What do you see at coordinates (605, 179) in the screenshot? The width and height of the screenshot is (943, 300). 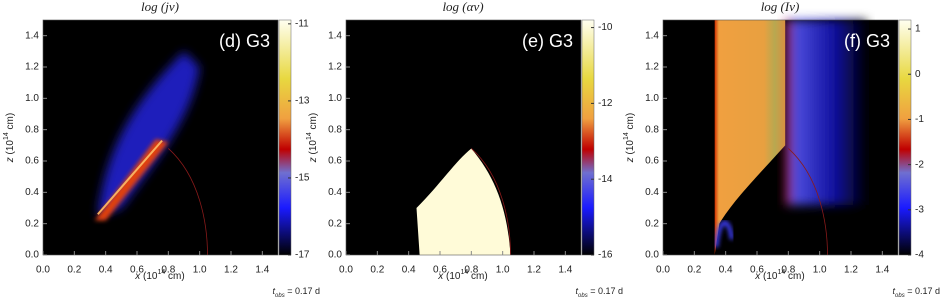 I see `colorbar-tick-label: -14` at bounding box center [605, 179].